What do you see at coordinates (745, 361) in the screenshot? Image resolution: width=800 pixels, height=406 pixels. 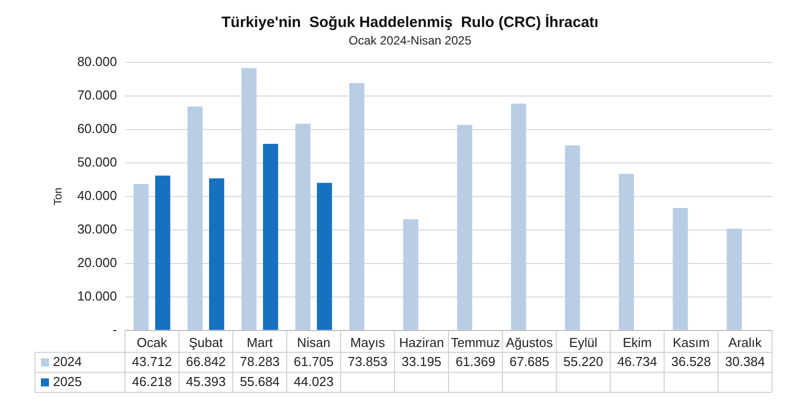 I see `data-label: 30.384` at bounding box center [745, 361].